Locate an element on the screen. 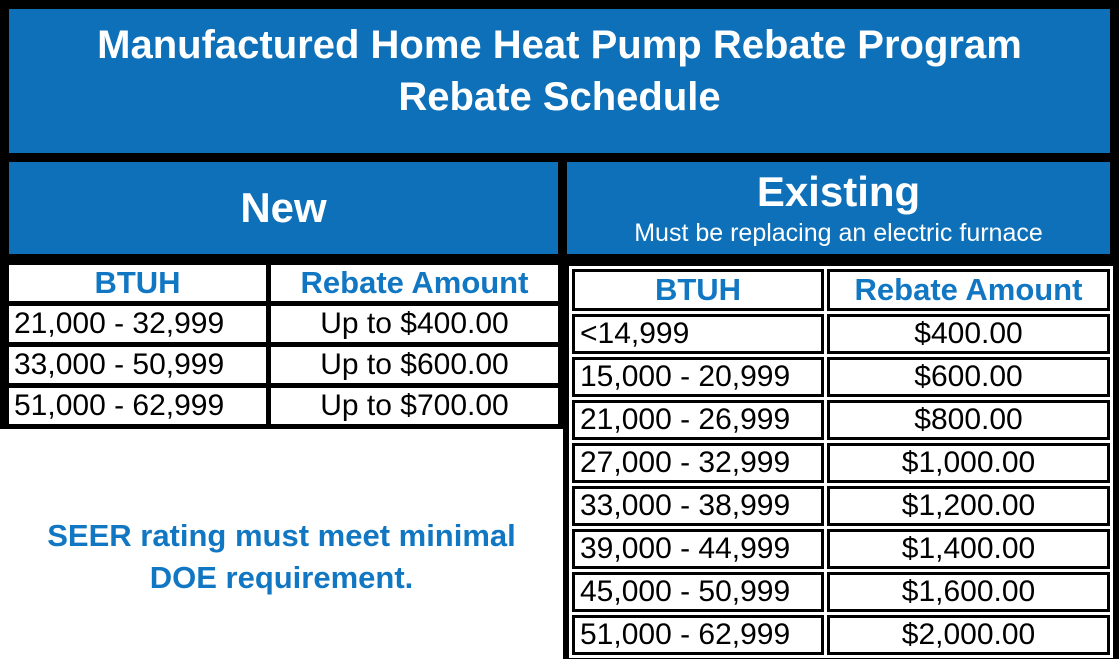  btuh-range: 21,000 - 32,999 is located at coordinates (136, 324).